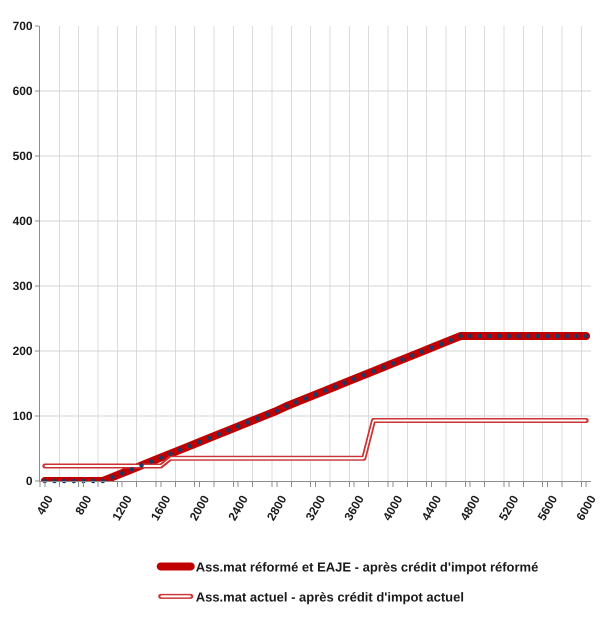 The height and width of the screenshot is (624, 603). Describe the element at coordinates (83, 505) in the screenshot. I see `x-tick-label: 800` at that location.